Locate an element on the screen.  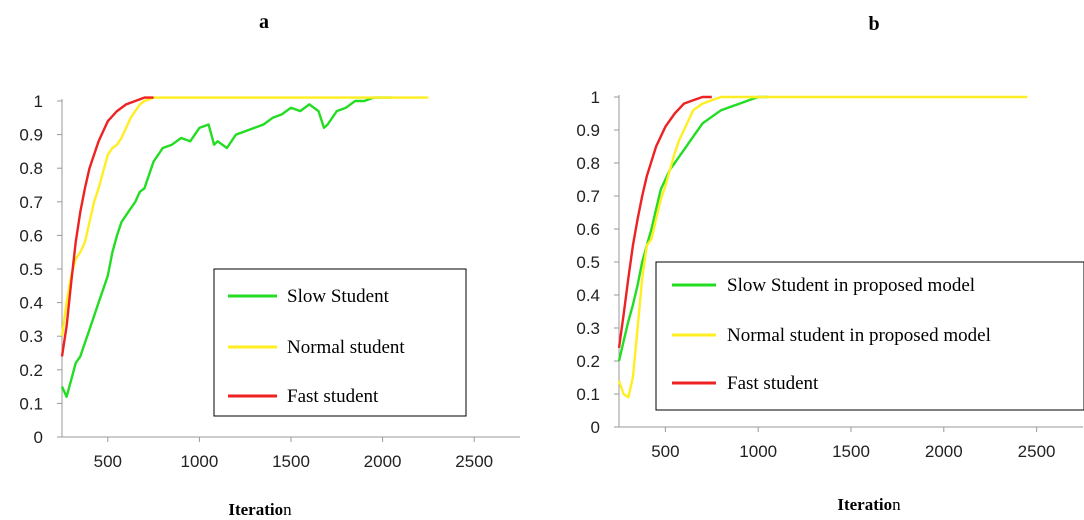
legend-label: Normal student in proposed model is located at coordinates (859, 335).